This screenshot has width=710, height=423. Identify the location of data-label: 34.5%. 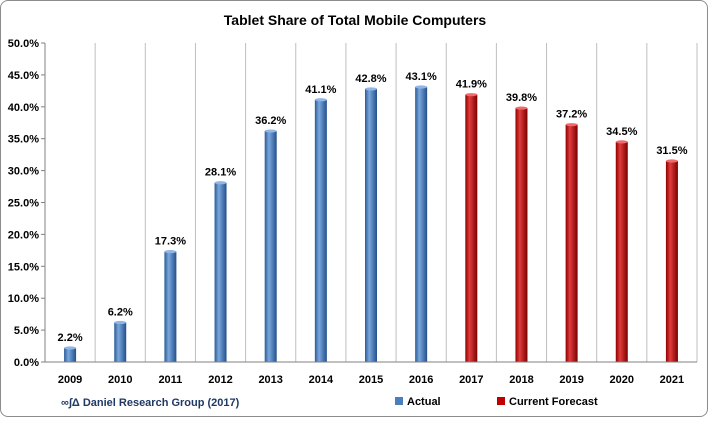
(621, 132).